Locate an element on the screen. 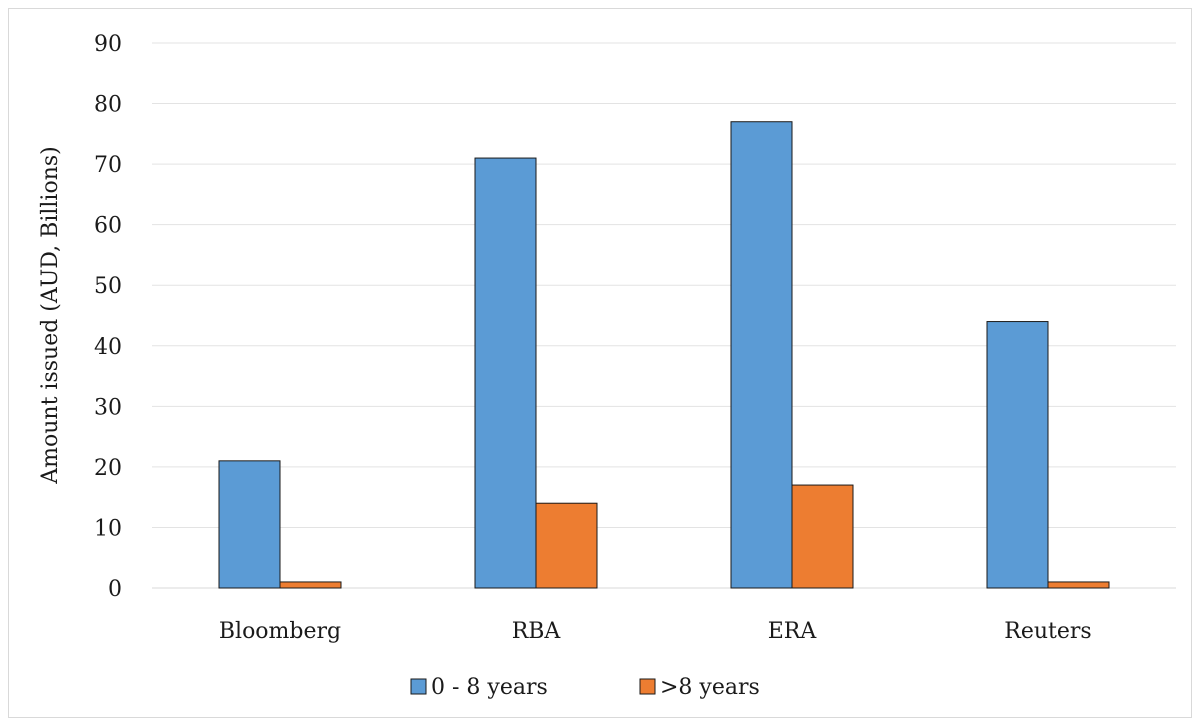 The width and height of the screenshot is (1196, 722). legend-label-series-1: 0 - 8 years is located at coordinates (489, 687).